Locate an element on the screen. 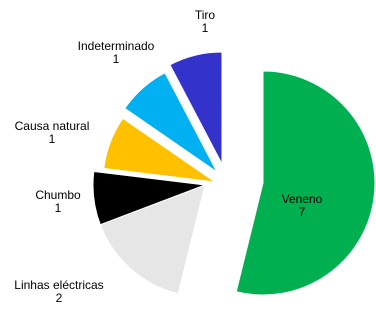  slice-value-chumbo: 1 is located at coordinates (58, 208).